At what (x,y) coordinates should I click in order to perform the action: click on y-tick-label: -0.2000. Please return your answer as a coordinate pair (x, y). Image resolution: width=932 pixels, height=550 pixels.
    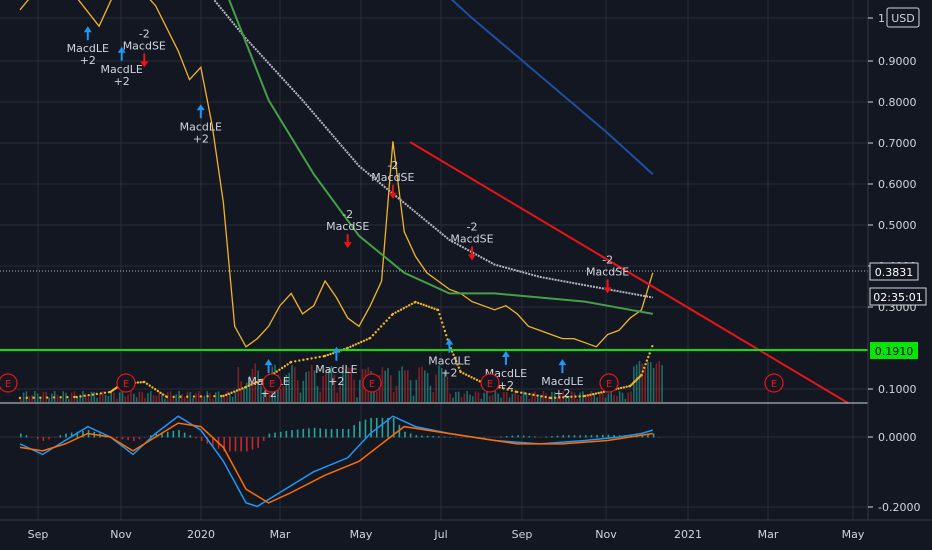
    Looking at the image, I should click on (899, 507).